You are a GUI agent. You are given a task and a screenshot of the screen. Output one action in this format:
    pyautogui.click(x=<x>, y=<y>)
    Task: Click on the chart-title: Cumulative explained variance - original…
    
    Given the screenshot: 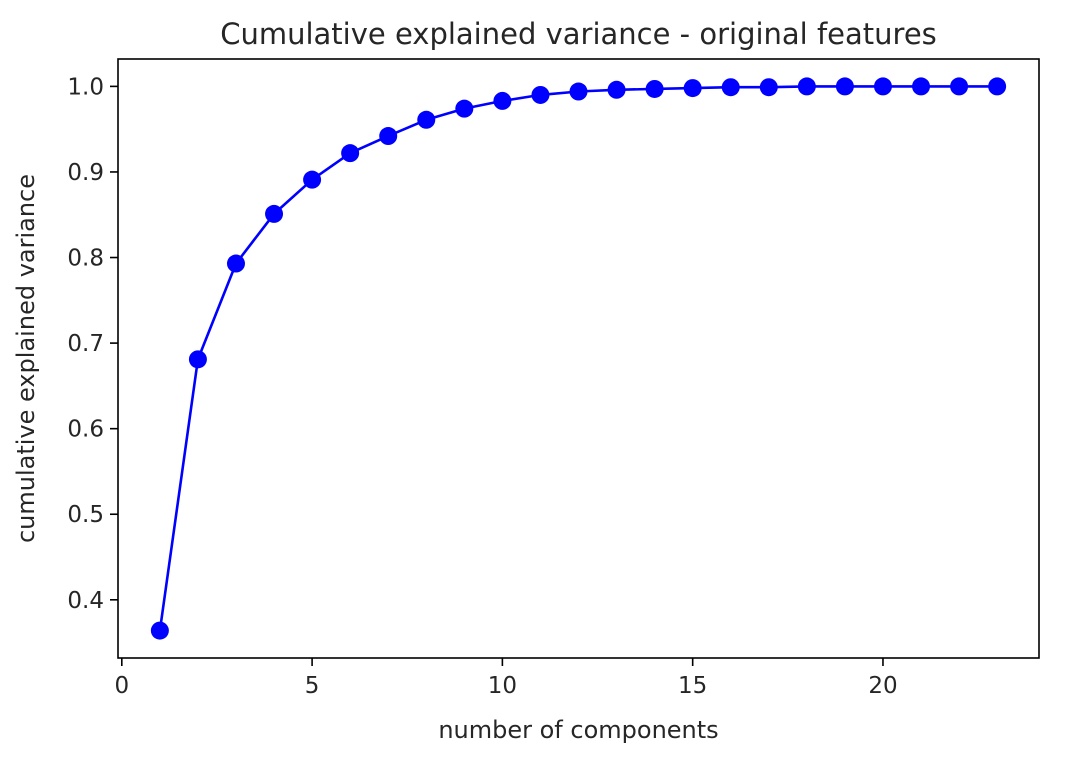 What is the action you would take?
    pyautogui.click(x=578, y=34)
    